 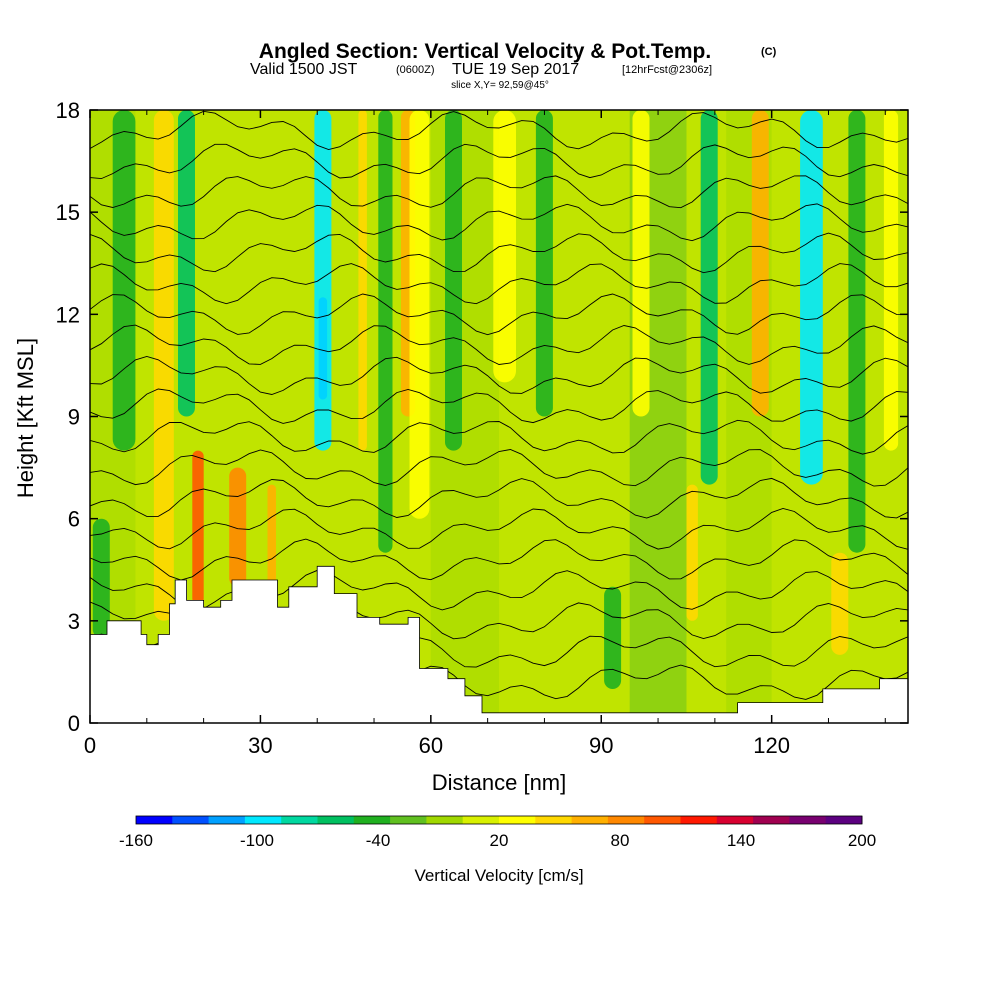 I want to click on colorbar-tick-label: 80, so click(x=620, y=840).